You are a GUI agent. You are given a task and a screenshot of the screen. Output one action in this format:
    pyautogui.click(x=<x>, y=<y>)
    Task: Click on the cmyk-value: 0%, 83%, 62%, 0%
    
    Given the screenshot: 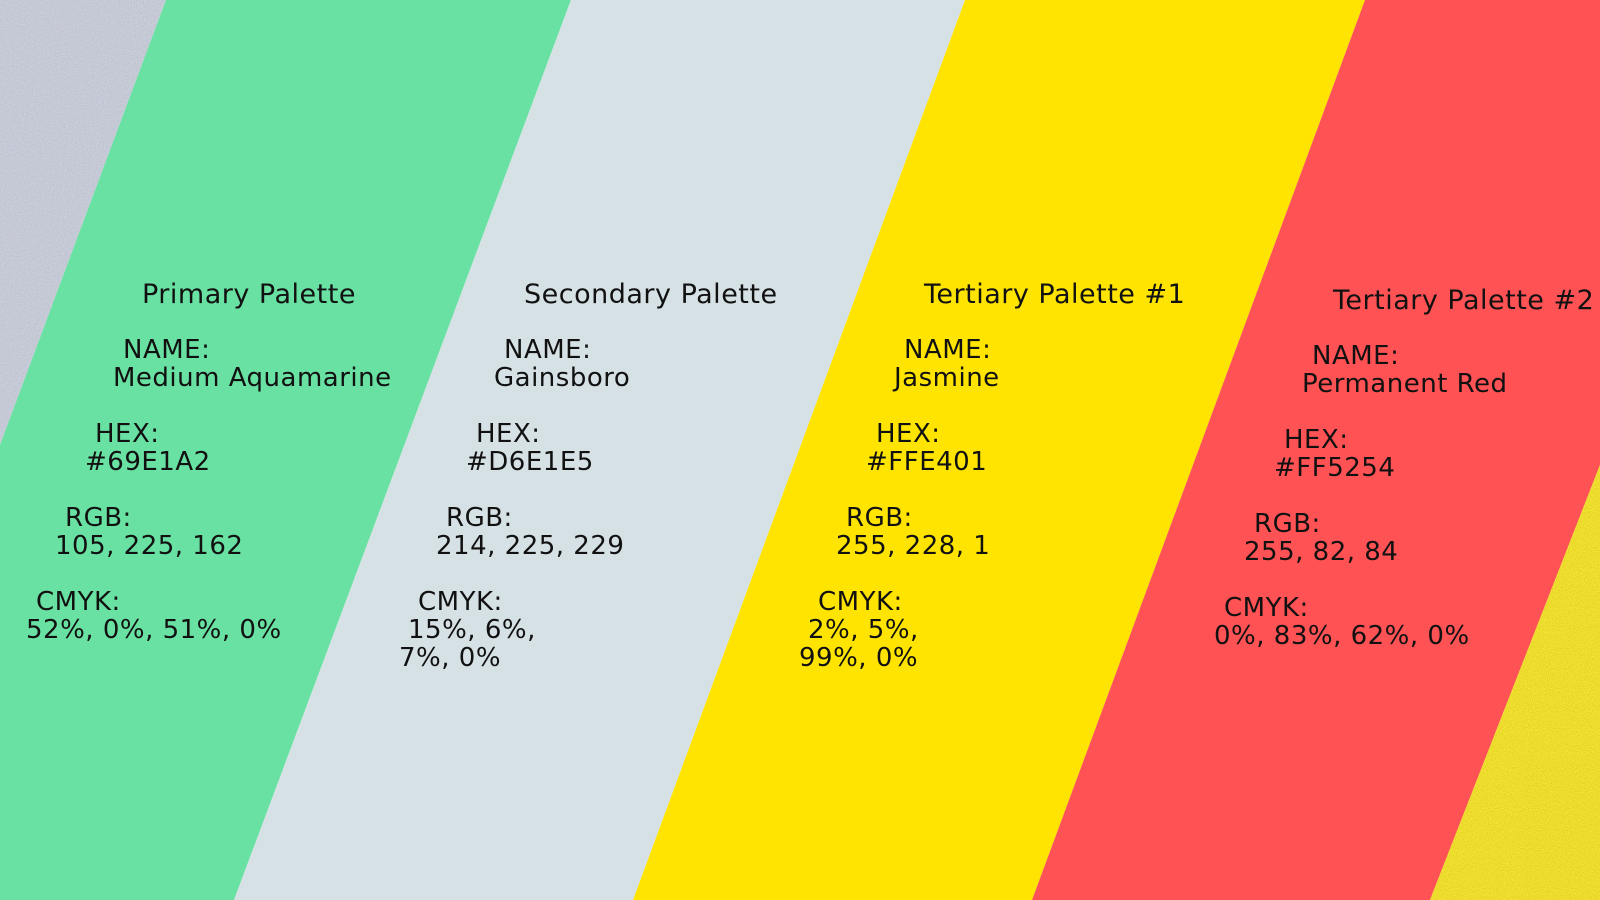 What is the action you would take?
    pyautogui.click(x=1342, y=636)
    